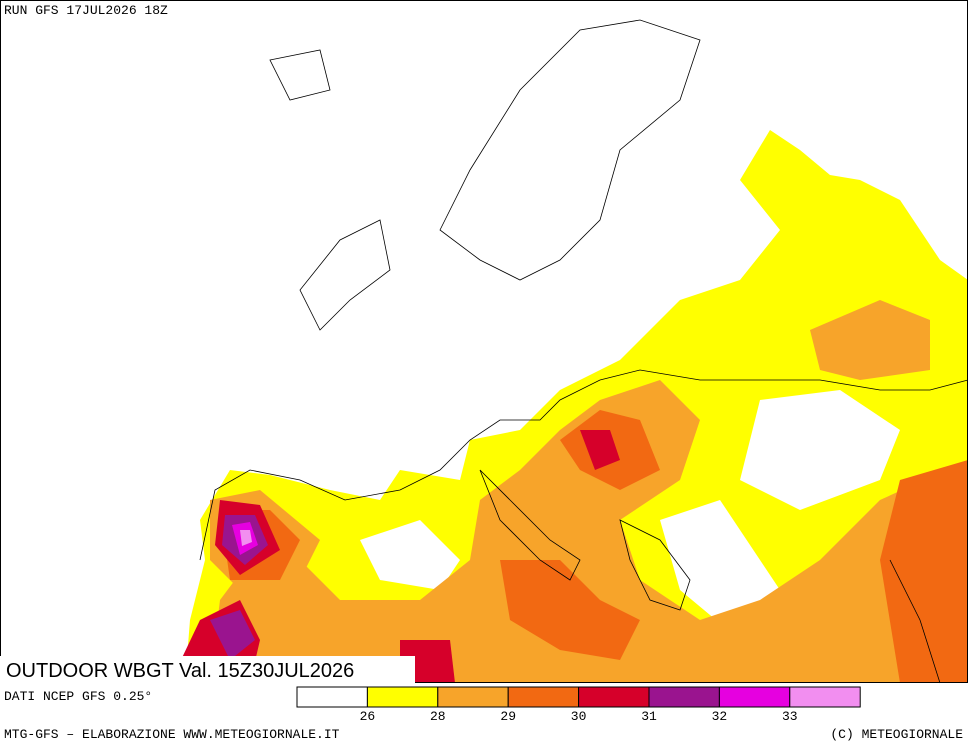 This screenshot has height=745, width=968. Describe the element at coordinates (790, 716) in the screenshot. I see `legend-label: 33` at that location.